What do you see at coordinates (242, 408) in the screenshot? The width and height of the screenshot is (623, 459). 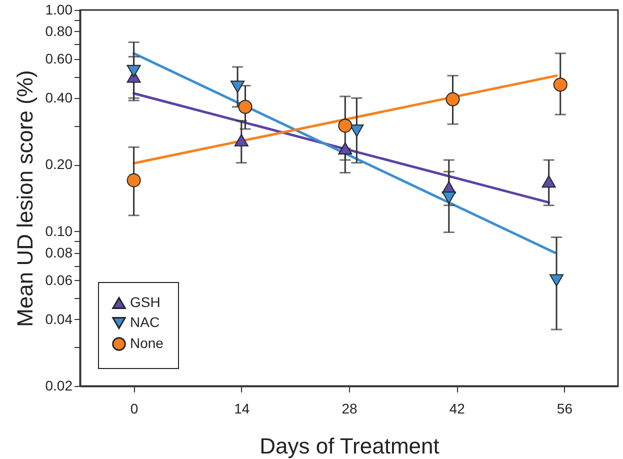 I see `x-tick-label: 14` at bounding box center [242, 408].